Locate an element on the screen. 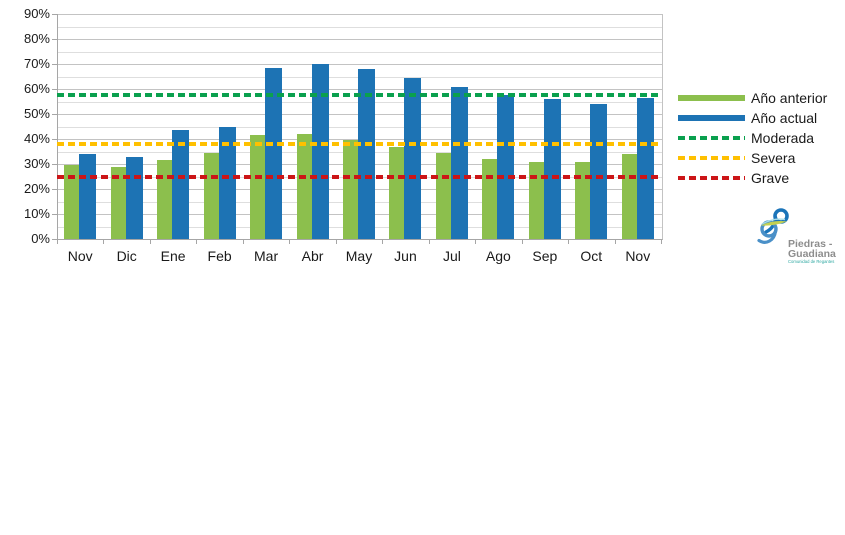 Image resolution: width=845 pixels, height=535 pixels. logo-swirl-icon is located at coordinates (773, 226).